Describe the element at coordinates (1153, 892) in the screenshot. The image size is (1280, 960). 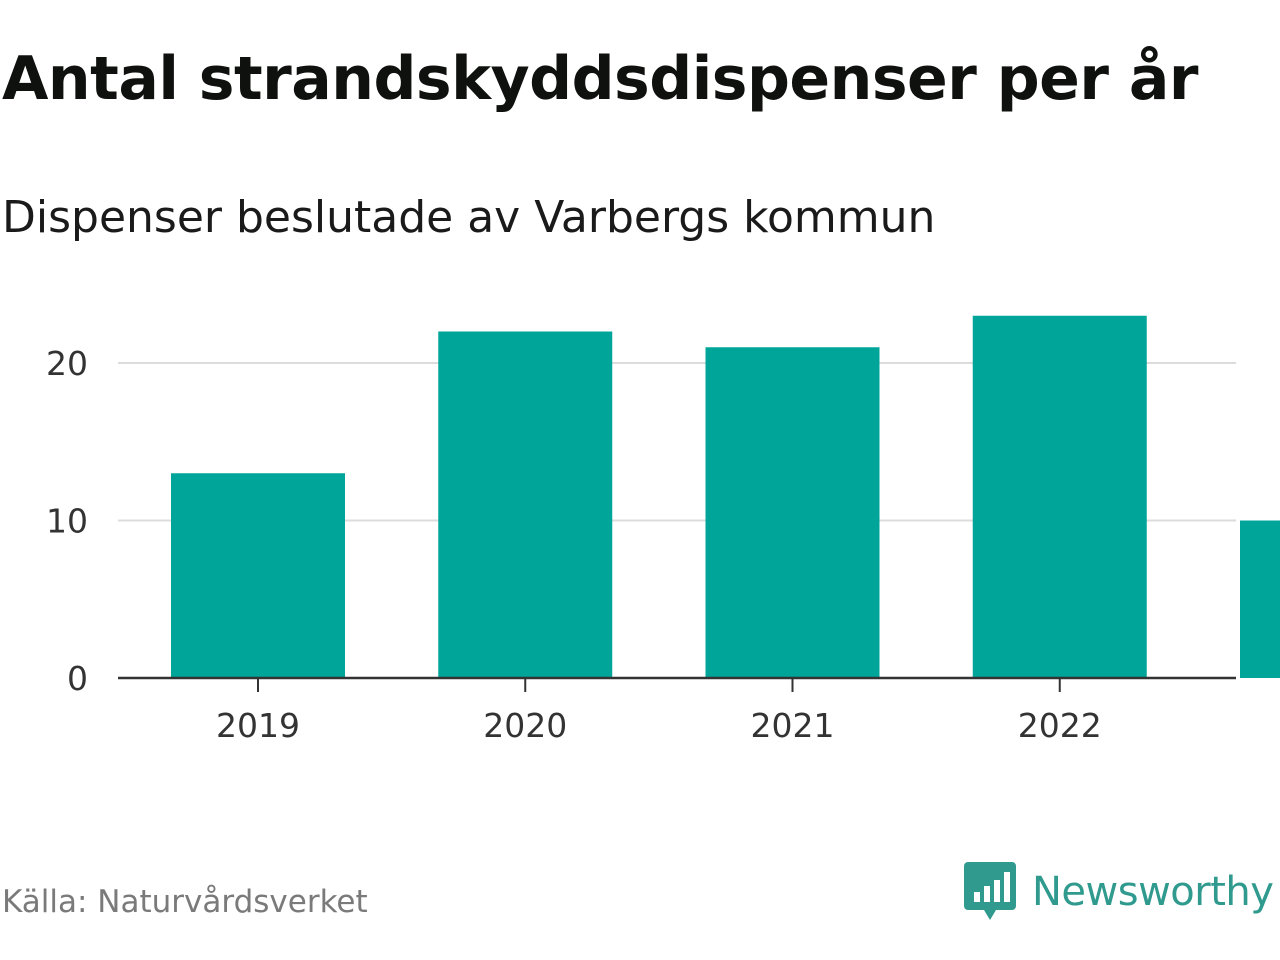
I see `brand-name: Newsworthy` at that location.